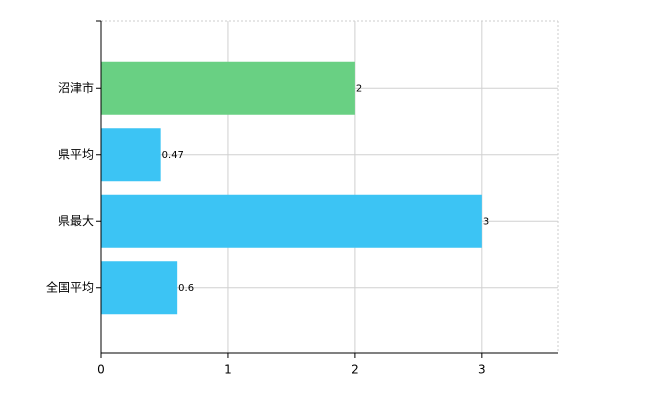  I want to click on y-tick-label: 沼津市, so click(76, 87).